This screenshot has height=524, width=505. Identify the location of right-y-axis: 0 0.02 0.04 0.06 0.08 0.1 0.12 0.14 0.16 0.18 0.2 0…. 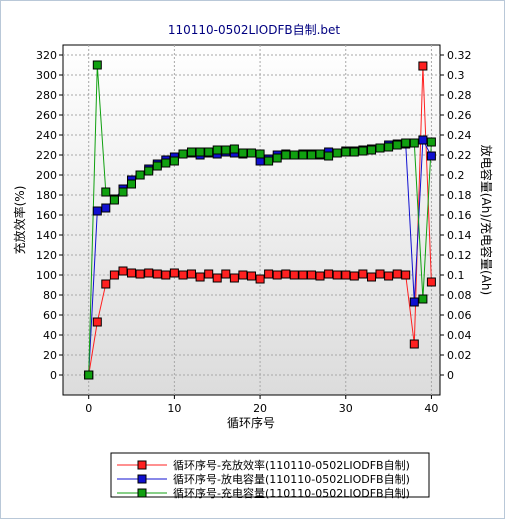
(456, 215).